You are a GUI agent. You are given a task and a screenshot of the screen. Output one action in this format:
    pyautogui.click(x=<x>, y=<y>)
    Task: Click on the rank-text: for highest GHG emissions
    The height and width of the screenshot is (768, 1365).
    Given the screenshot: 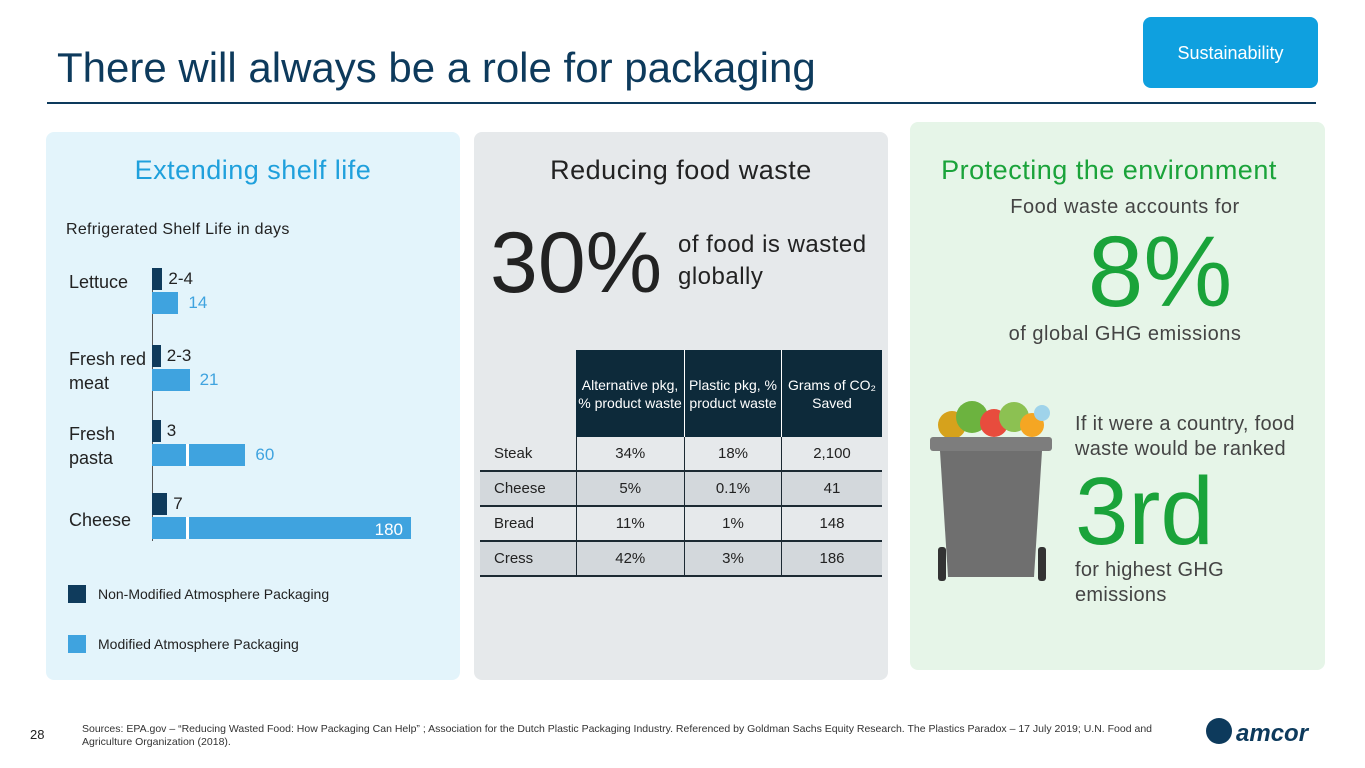 What is the action you would take?
    pyautogui.click(x=1150, y=582)
    